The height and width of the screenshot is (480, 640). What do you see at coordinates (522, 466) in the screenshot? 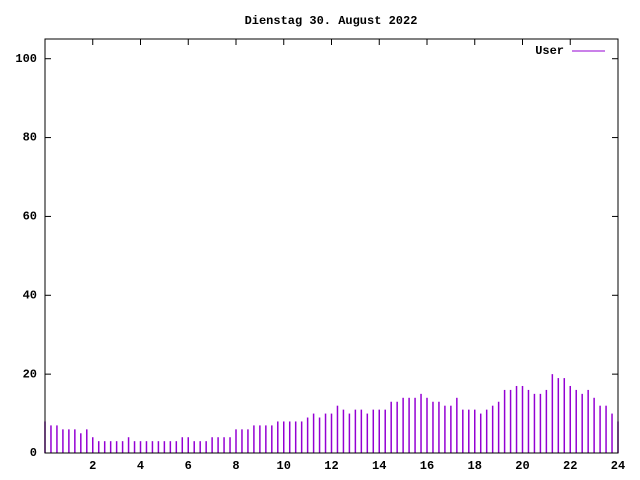
I see `x-tick-label: 20` at bounding box center [522, 466].